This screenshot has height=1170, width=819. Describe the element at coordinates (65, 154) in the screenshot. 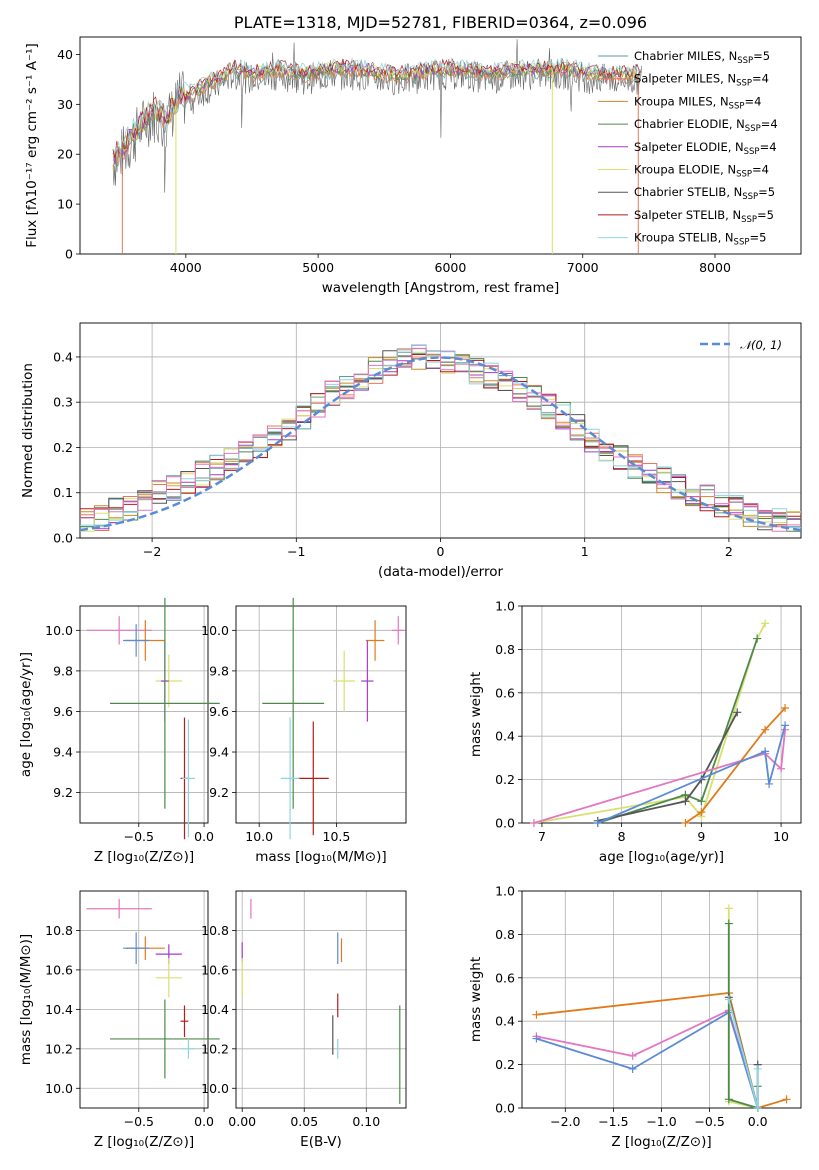

I see `y-tick-label: 20` at that location.